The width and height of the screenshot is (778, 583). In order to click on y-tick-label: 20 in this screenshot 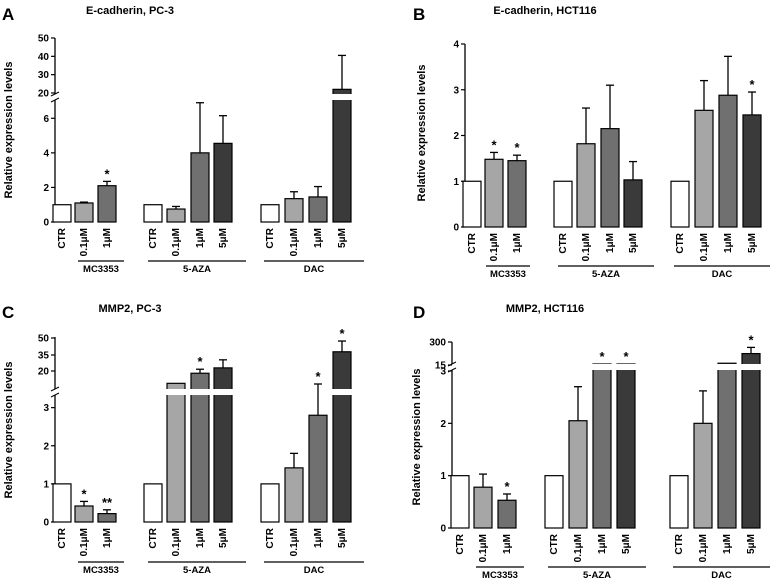, I will do `click(44, 372)`.